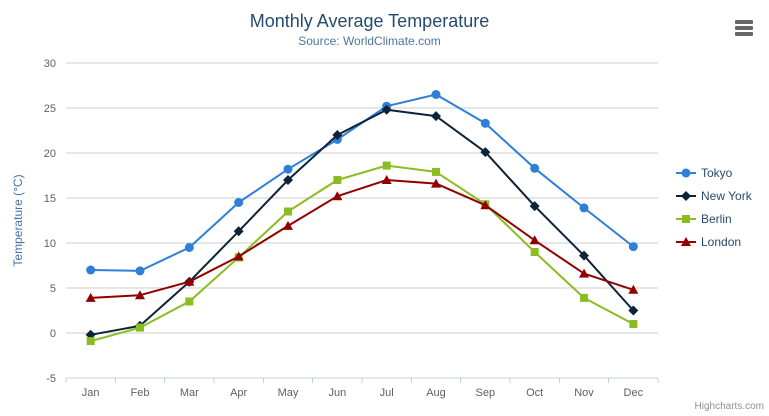 The image size is (769, 416). What do you see at coordinates (369, 41) in the screenshot?
I see `chart-subtitle: Source: WorldClimate.com` at bounding box center [369, 41].